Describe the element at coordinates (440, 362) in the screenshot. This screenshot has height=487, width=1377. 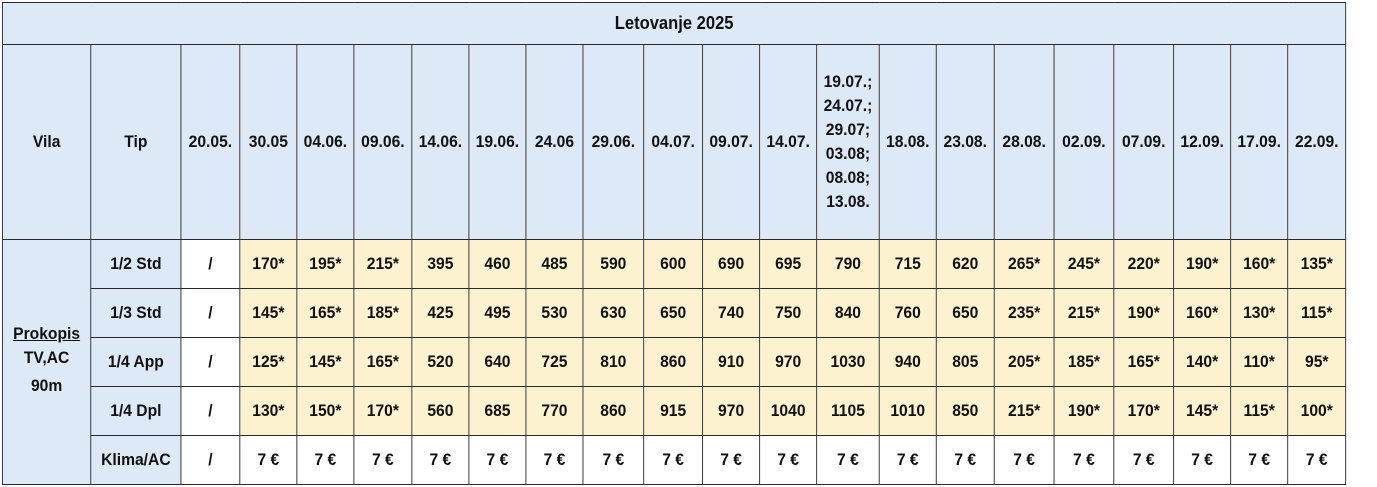
I see `price-cell: 520` at that location.